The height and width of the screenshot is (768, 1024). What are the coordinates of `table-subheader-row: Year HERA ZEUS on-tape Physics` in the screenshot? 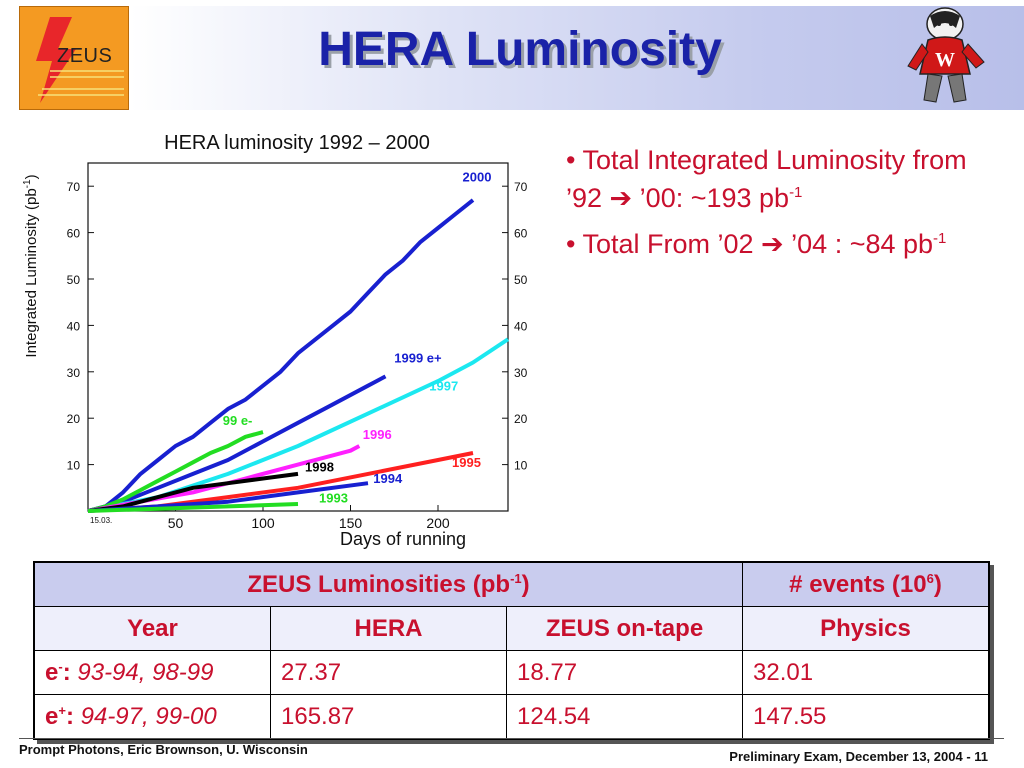 It's located at (511, 628).